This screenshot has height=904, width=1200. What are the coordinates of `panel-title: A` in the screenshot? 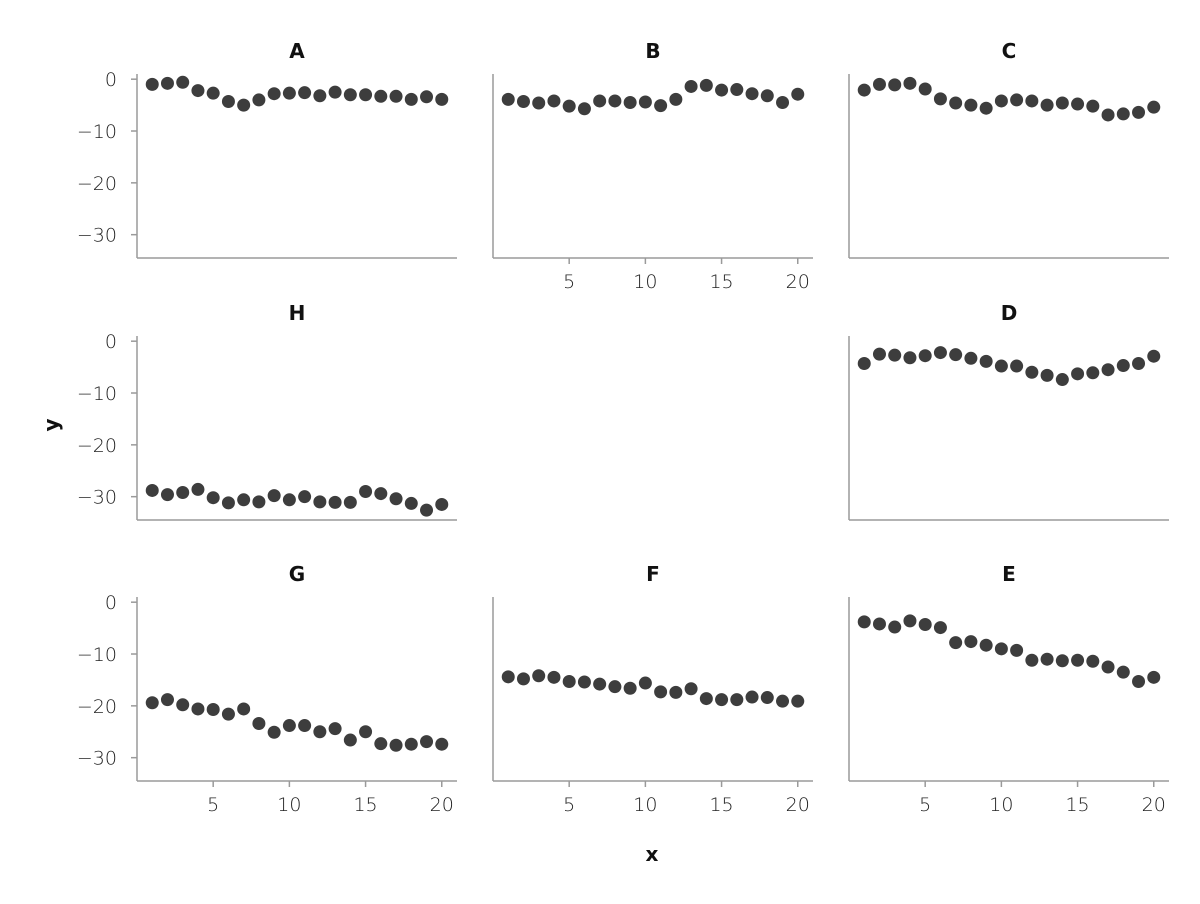 It's located at (297, 51).